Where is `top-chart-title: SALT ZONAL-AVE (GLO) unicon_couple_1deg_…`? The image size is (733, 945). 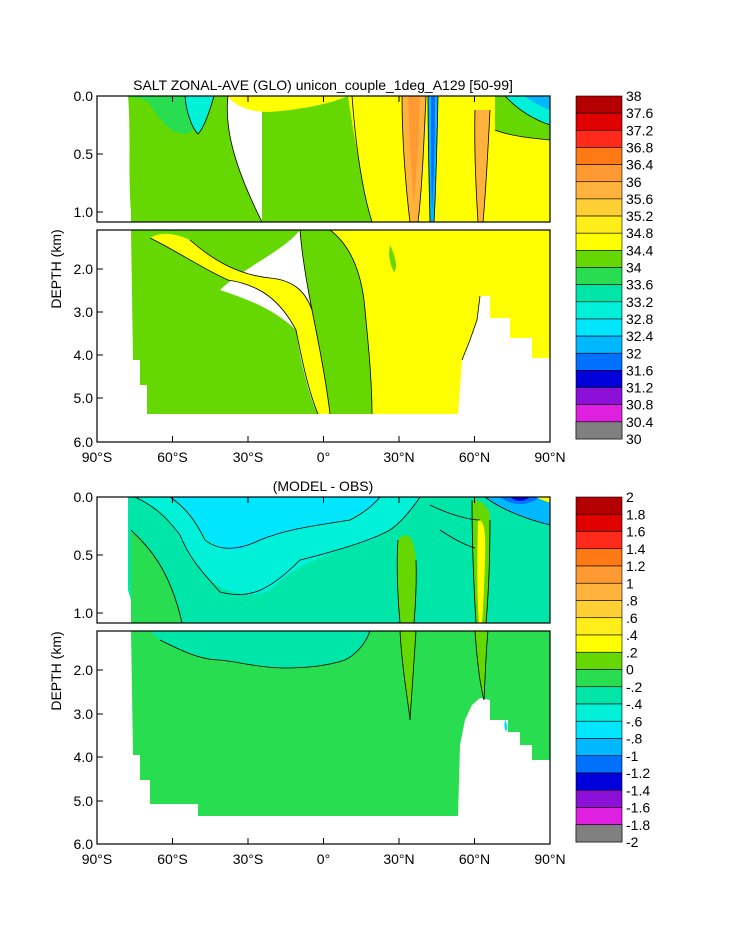
top-chart-title: SALT ZONAL-AVE (GLO) unicon_couple_1deg_… is located at coordinates (323, 85).